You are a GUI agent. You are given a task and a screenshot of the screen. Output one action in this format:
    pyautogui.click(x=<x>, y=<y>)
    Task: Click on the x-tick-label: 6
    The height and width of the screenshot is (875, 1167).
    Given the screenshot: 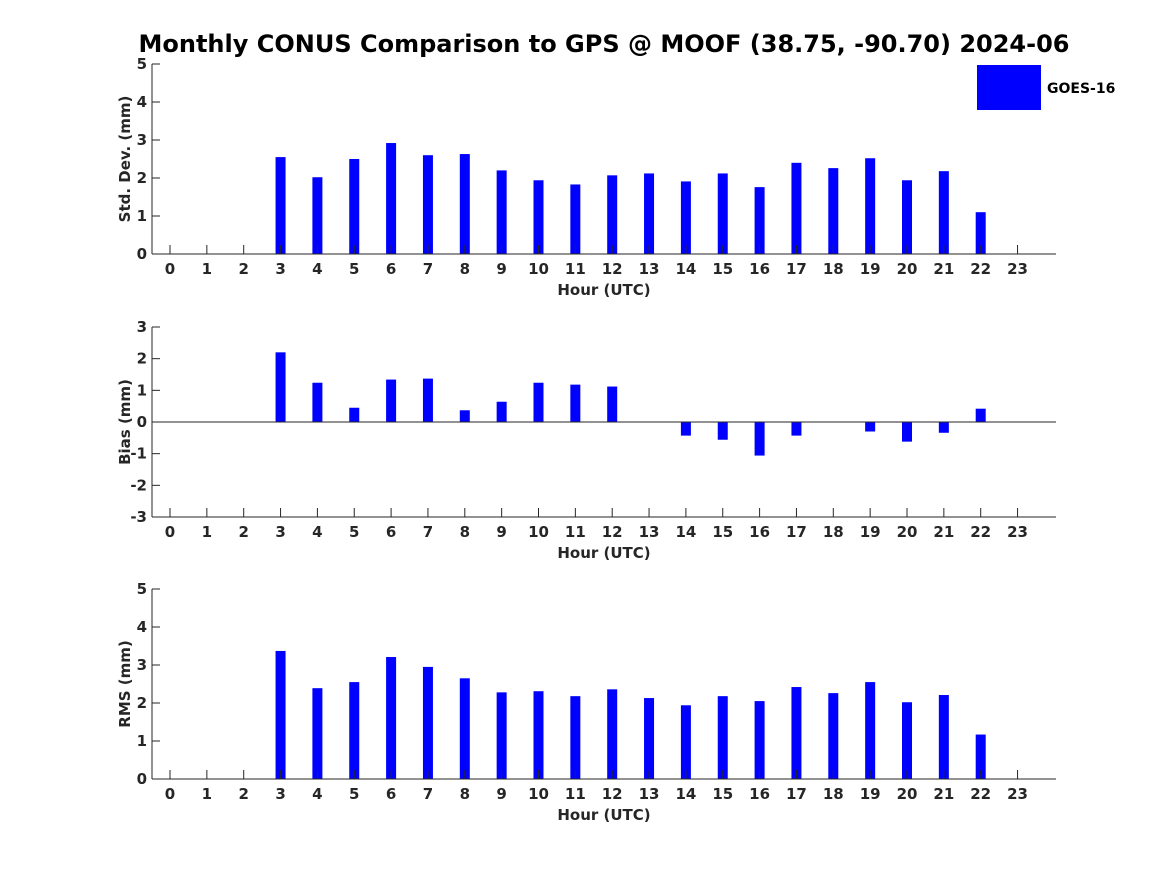 What is the action you would take?
    pyautogui.click(x=391, y=794)
    